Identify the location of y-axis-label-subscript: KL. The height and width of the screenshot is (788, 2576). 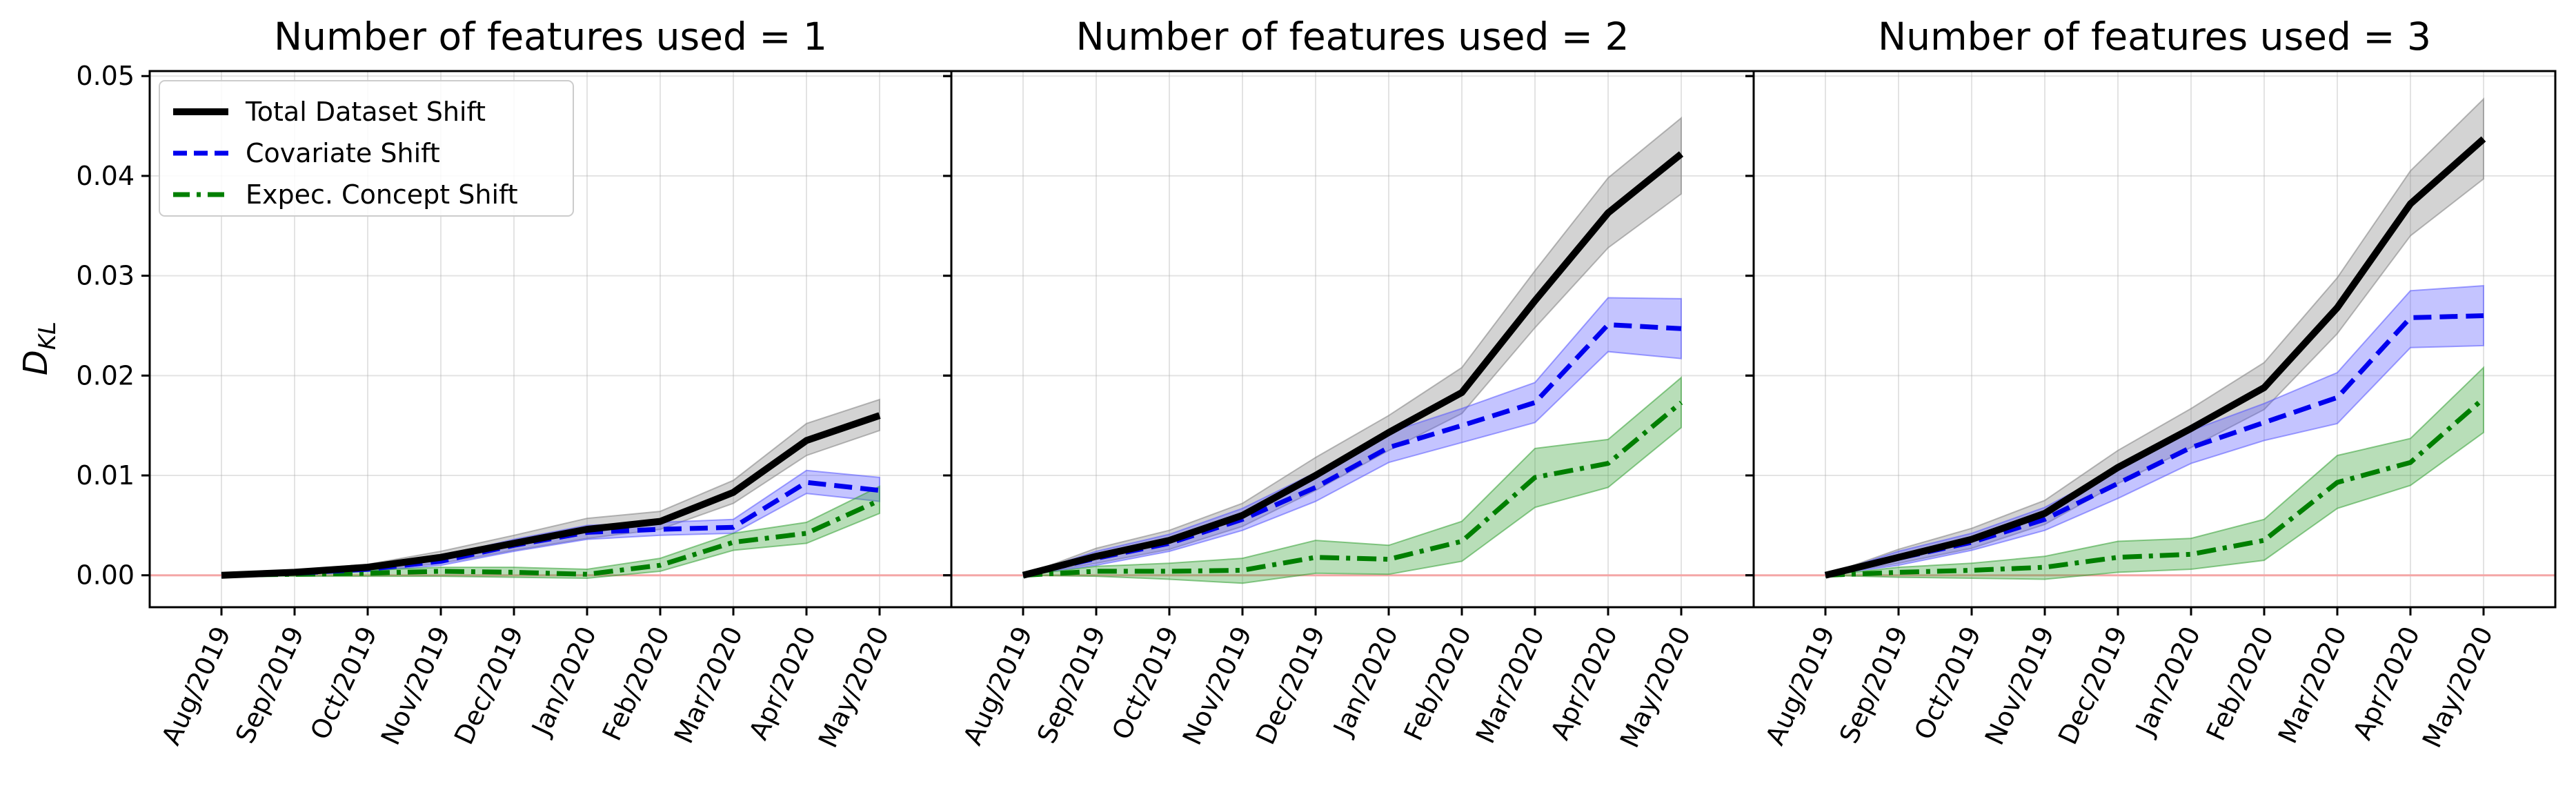
(47, 336).